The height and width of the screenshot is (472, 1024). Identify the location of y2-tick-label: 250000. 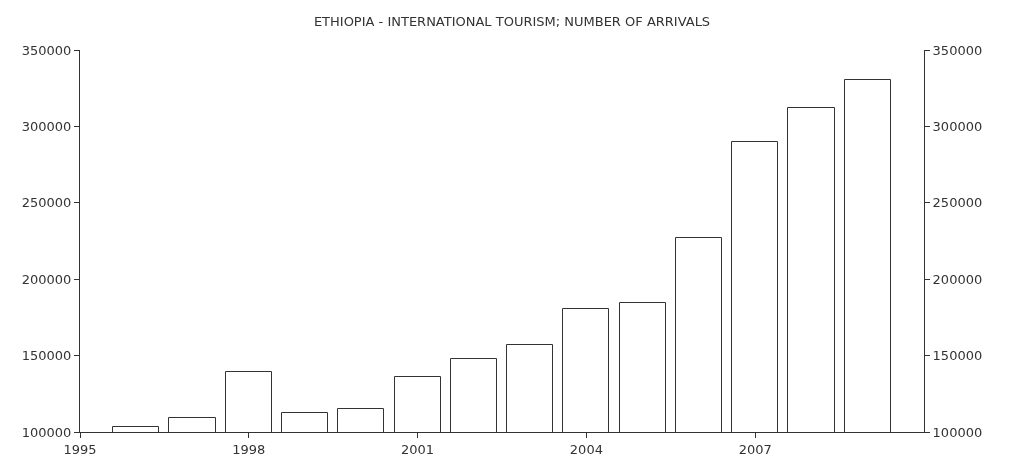
(957, 203).